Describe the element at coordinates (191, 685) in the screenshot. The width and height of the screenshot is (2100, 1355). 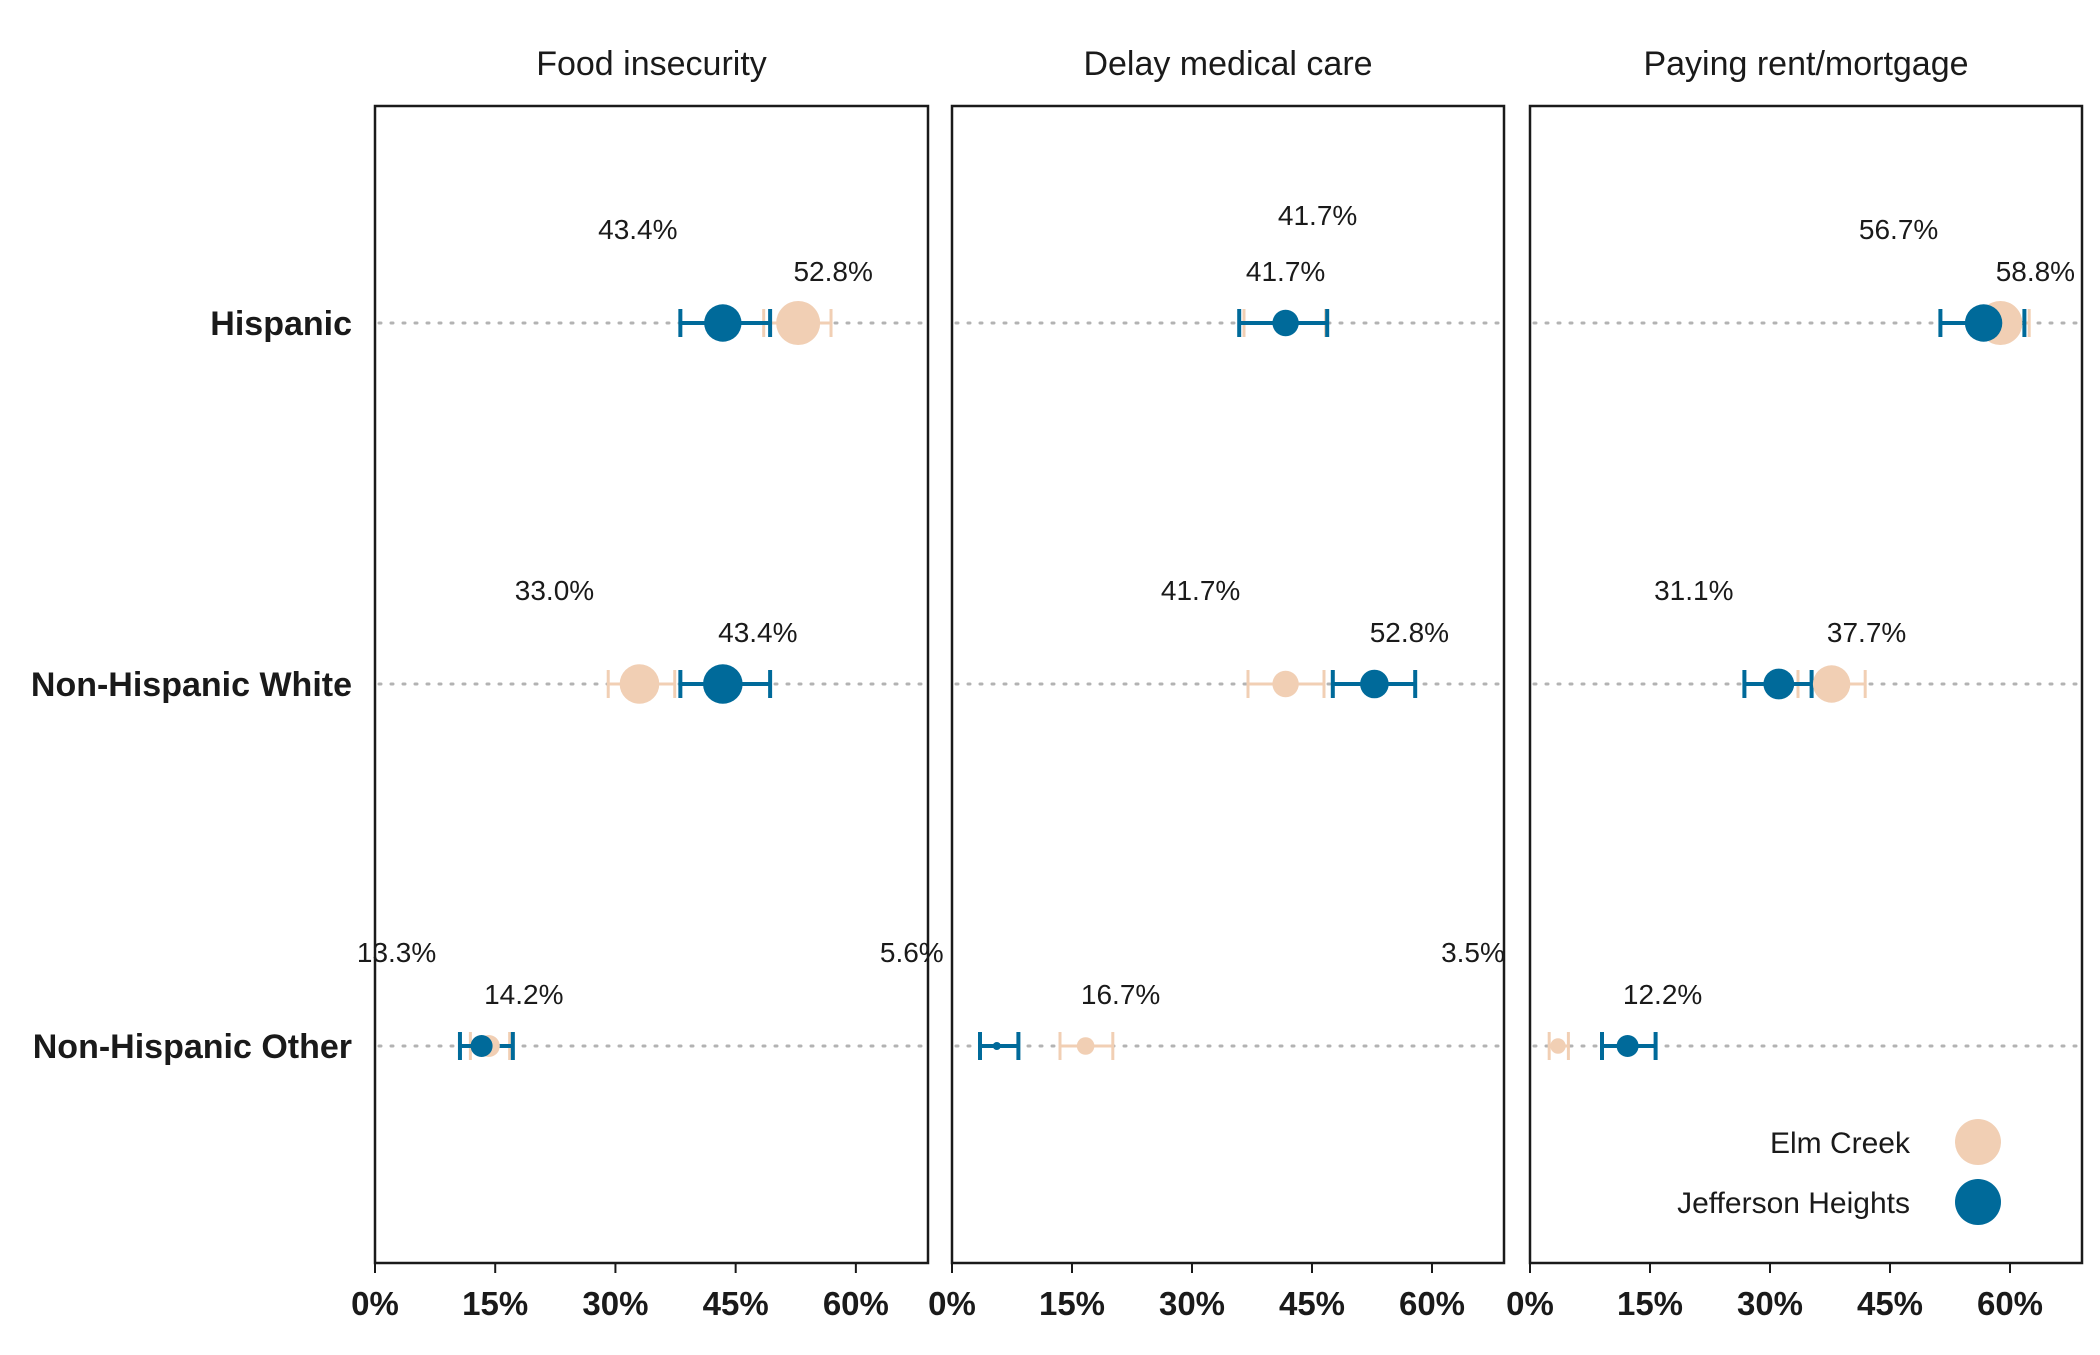
I see `row-label-1: Non-Hispanic White` at that location.